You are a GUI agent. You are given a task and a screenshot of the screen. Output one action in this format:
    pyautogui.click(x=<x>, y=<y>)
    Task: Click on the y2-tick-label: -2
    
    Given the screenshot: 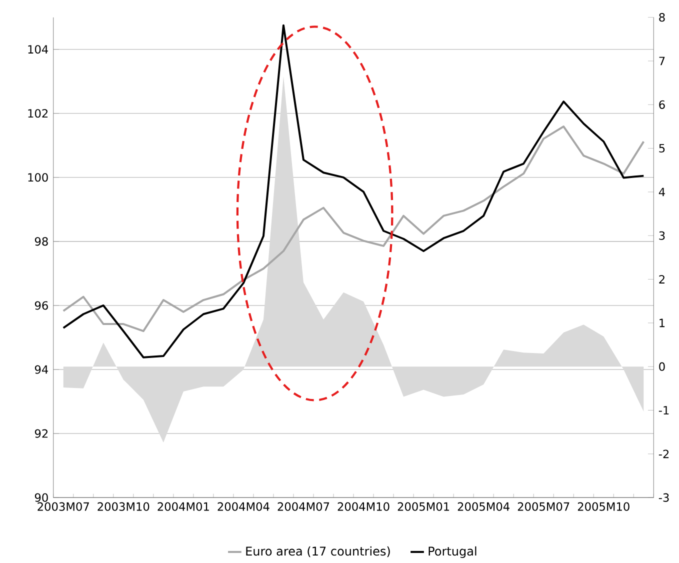 What is the action you would take?
    pyautogui.click(x=663, y=454)
    